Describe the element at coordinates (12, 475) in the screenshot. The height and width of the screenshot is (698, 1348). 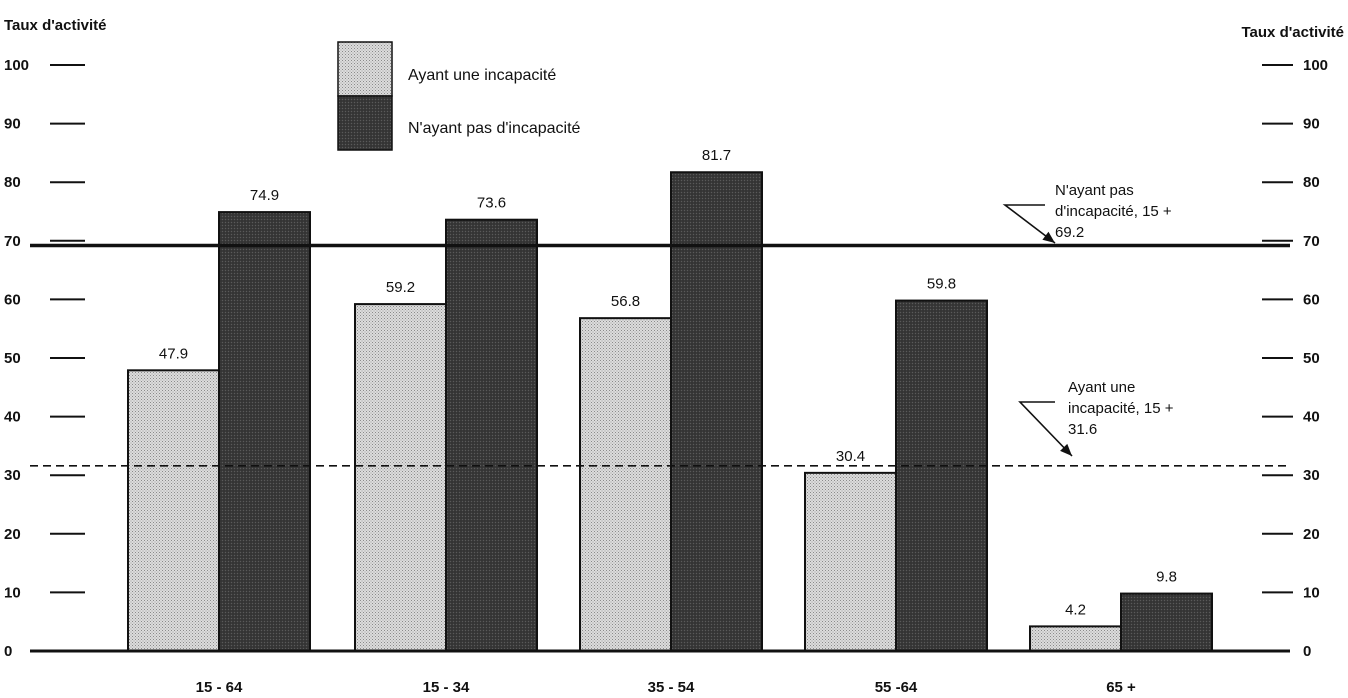
I see `y-tick-label-left: 30` at that location.